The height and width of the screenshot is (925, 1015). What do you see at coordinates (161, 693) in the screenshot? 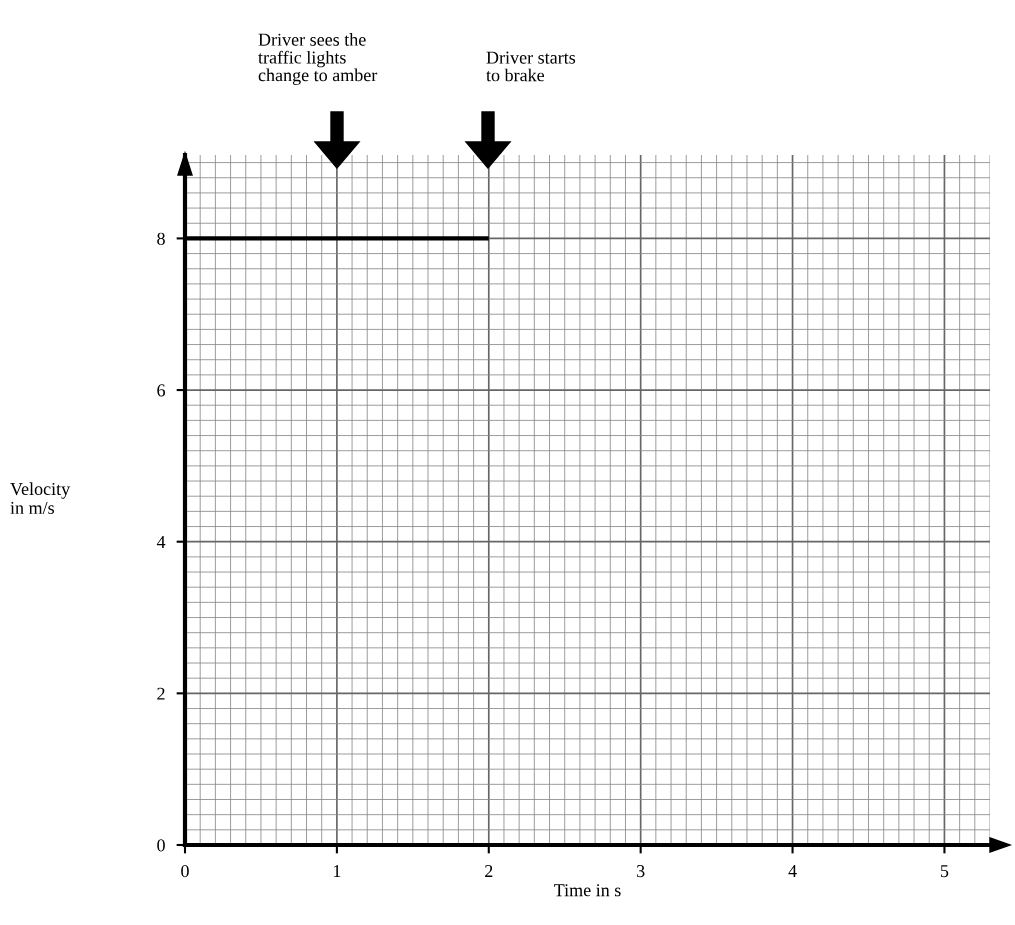
I see `y-tick-label: 2` at bounding box center [161, 693].